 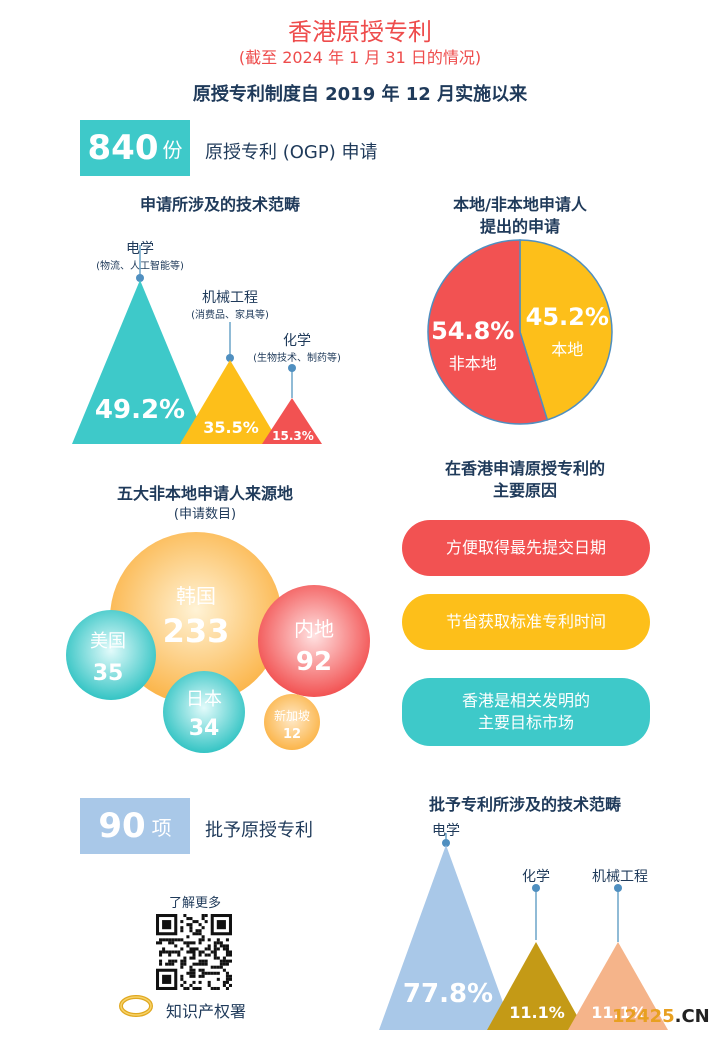 I want to click on org-name: 知识产权署, so click(x=206, y=1011).